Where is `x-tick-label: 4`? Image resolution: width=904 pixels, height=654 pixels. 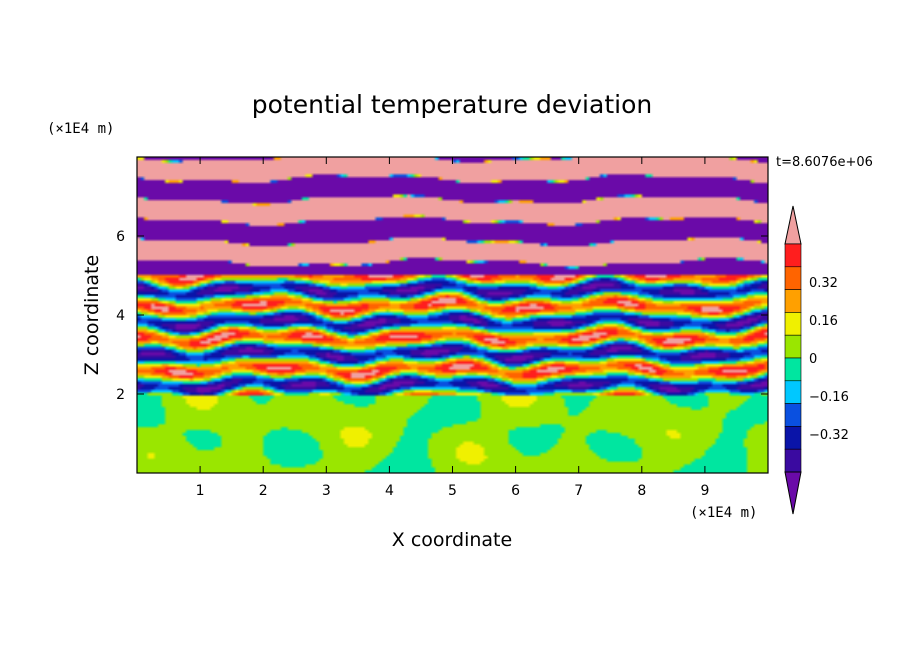
x-tick-label: 4 is located at coordinates (389, 491).